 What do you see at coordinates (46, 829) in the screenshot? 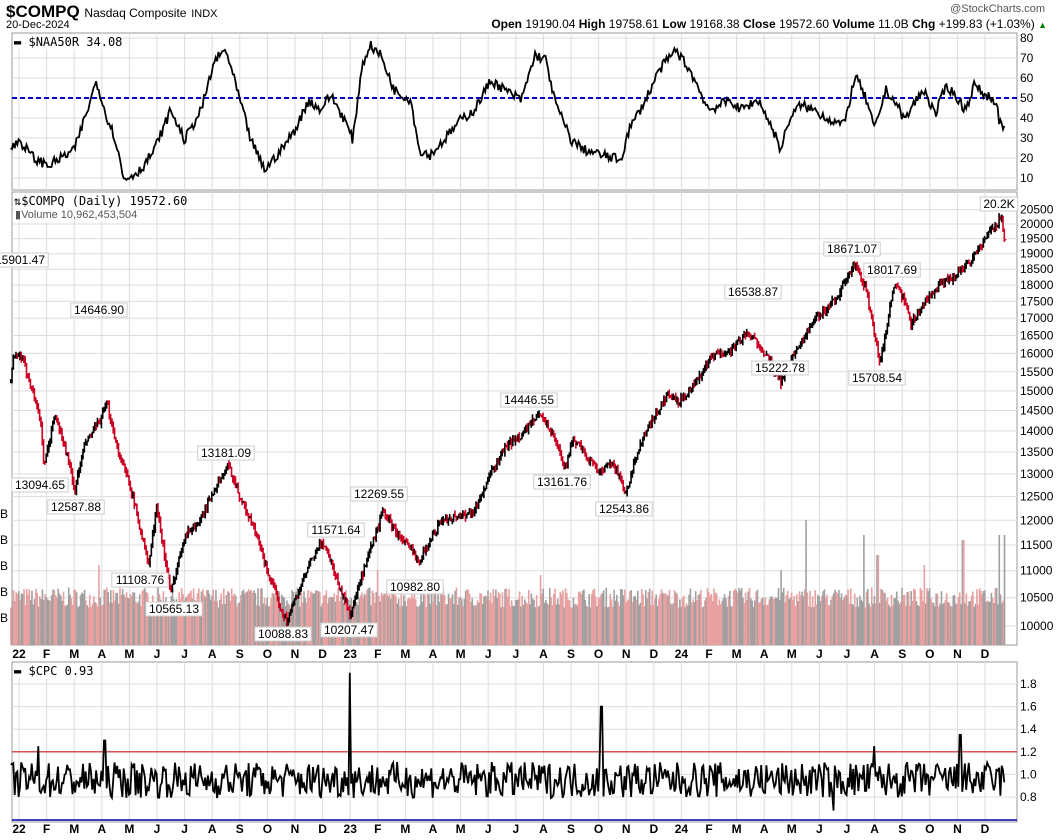
I see `x-tick-label: F` at bounding box center [46, 829].